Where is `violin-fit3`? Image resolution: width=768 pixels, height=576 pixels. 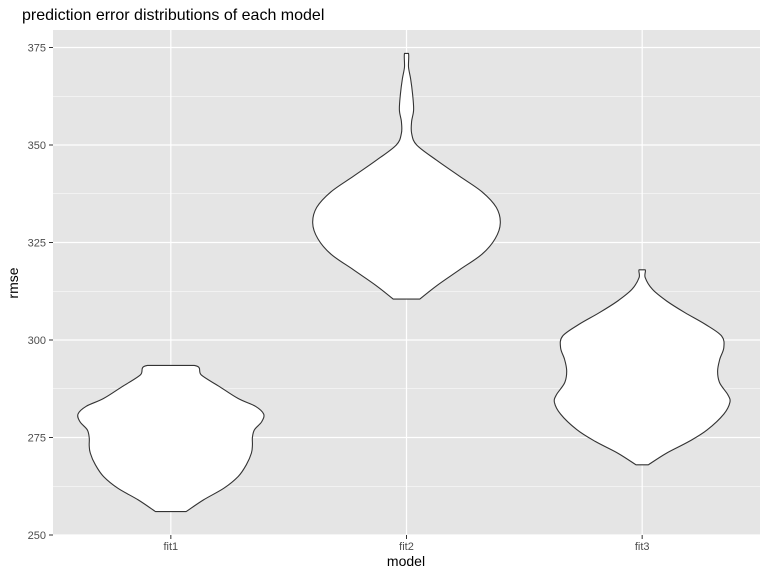
violin-fit3 is located at coordinates (642, 367).